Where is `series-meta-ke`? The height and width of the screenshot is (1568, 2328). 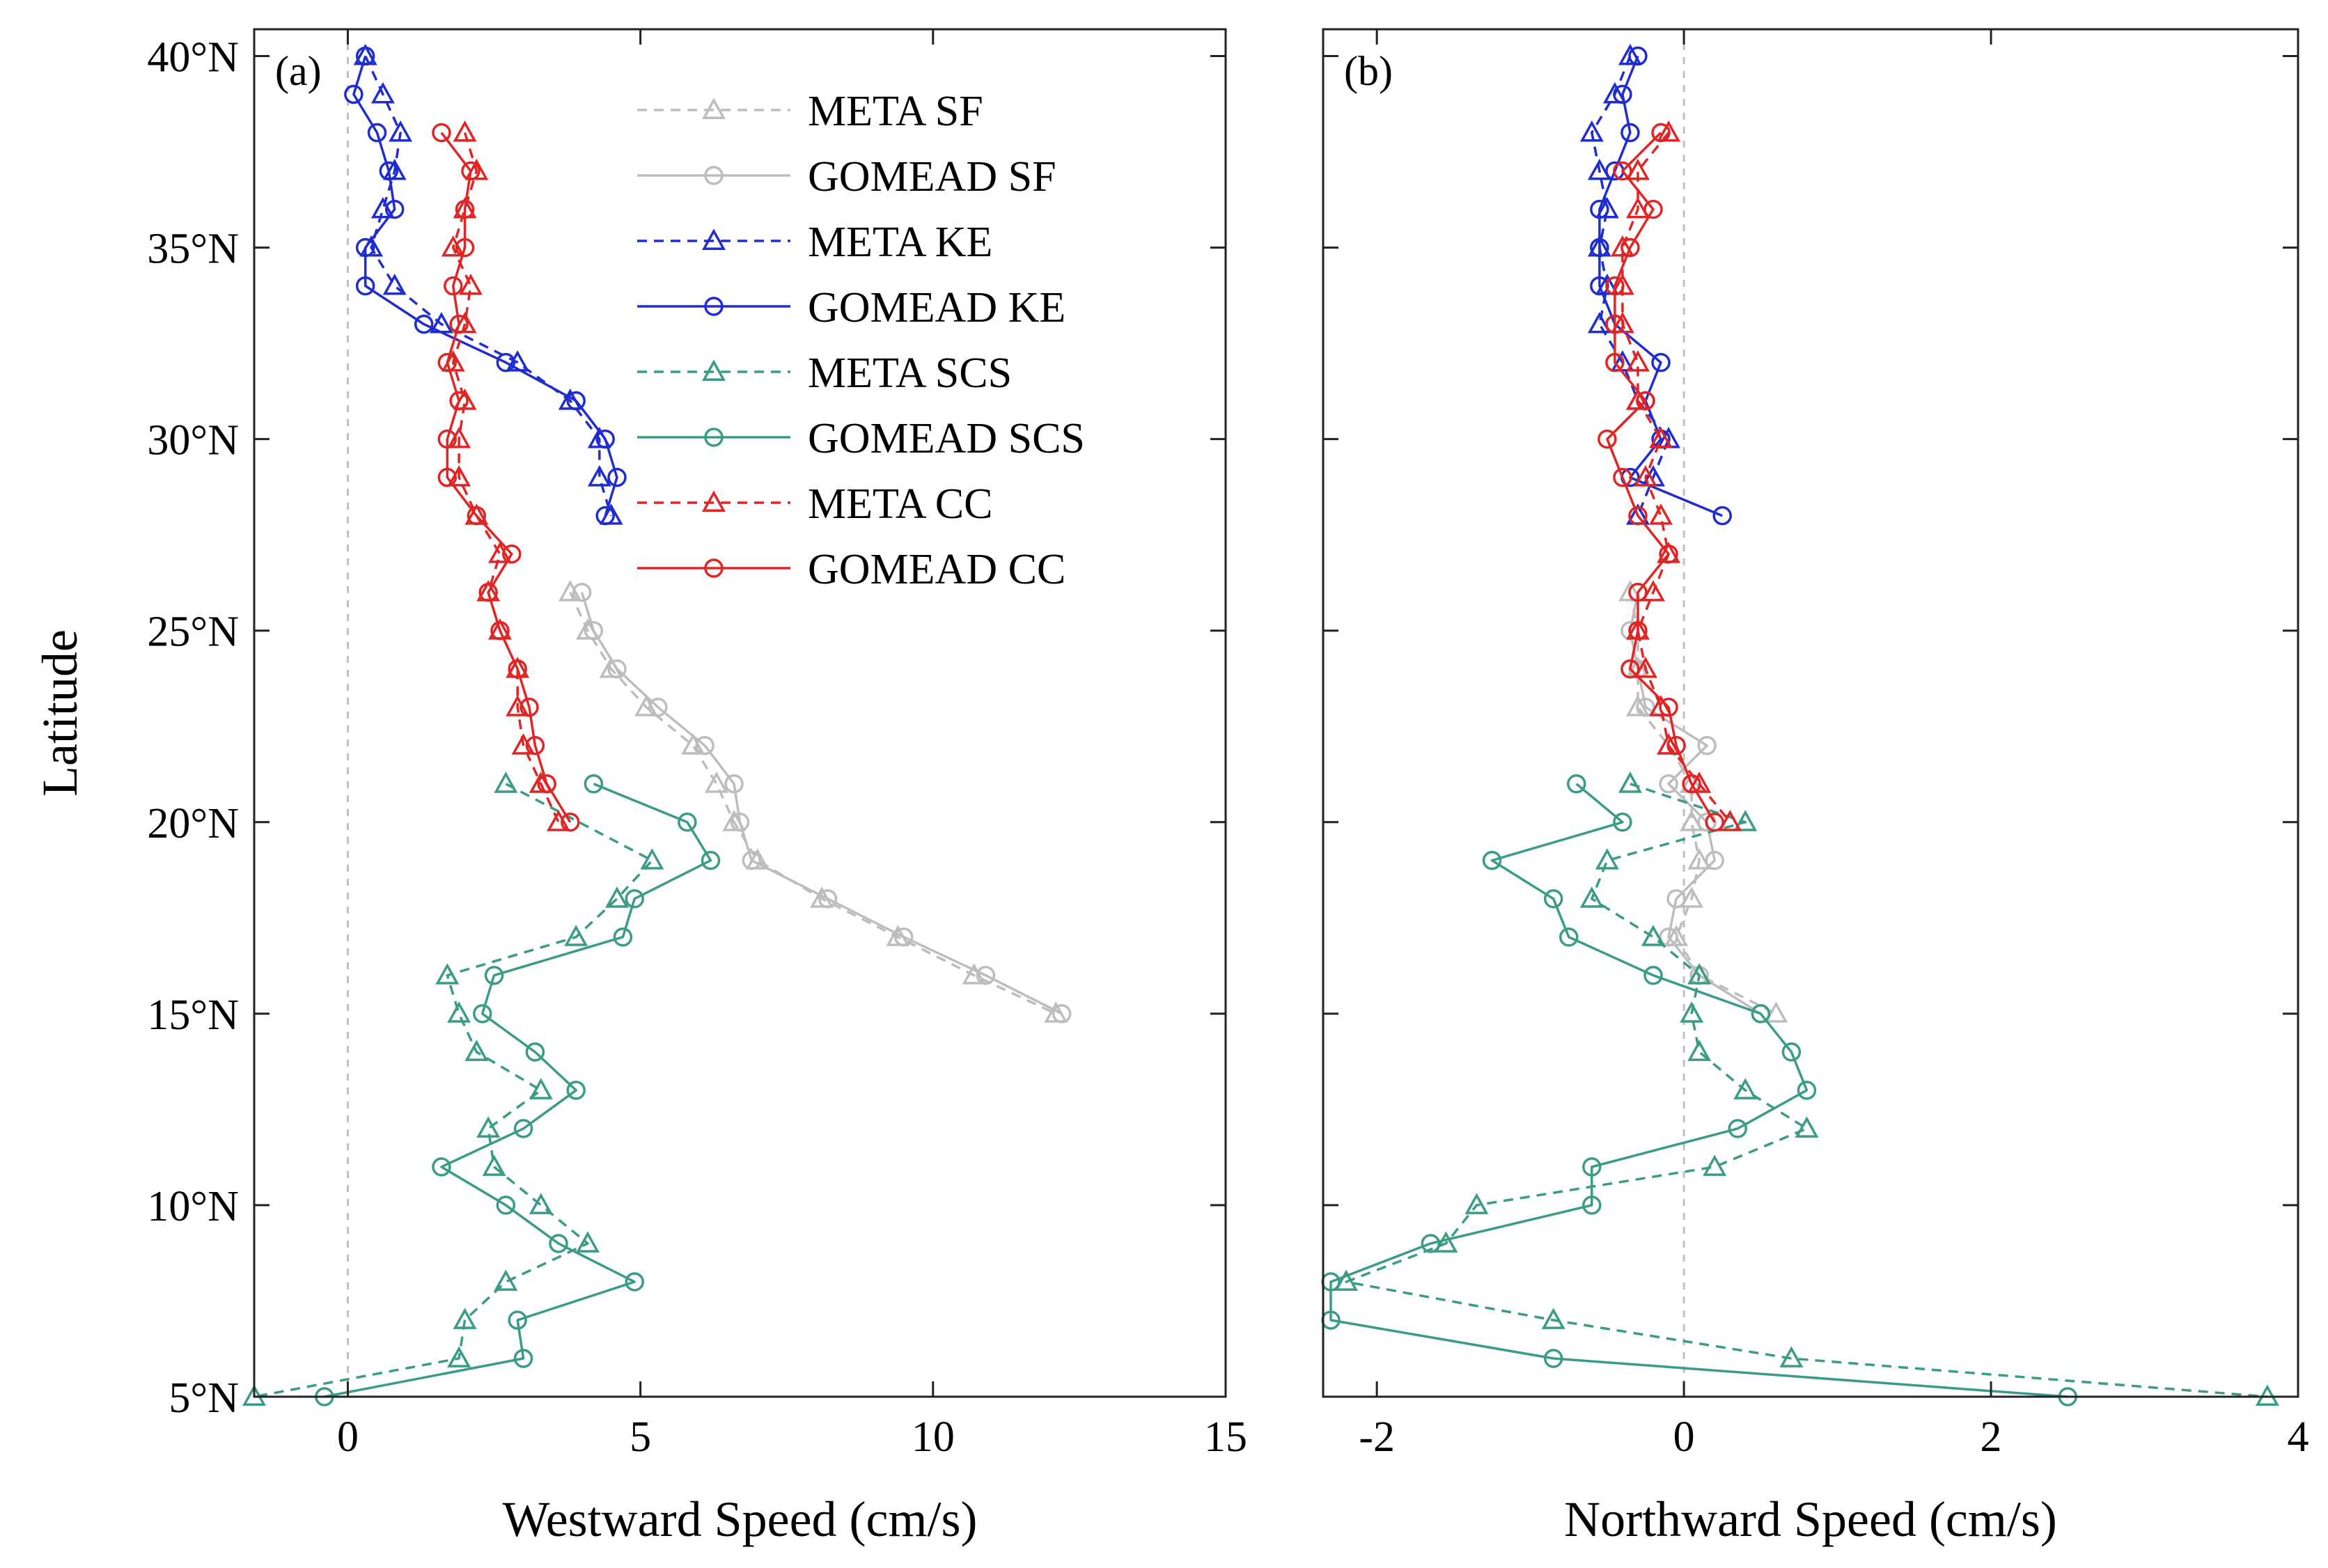
series-meta-ke is located at coordinates (1630, 284).